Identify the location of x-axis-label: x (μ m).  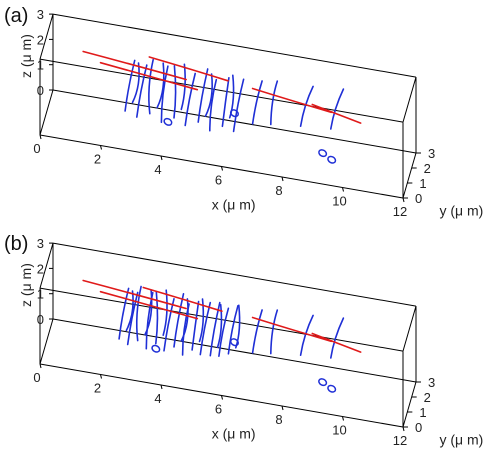
(234, 434).